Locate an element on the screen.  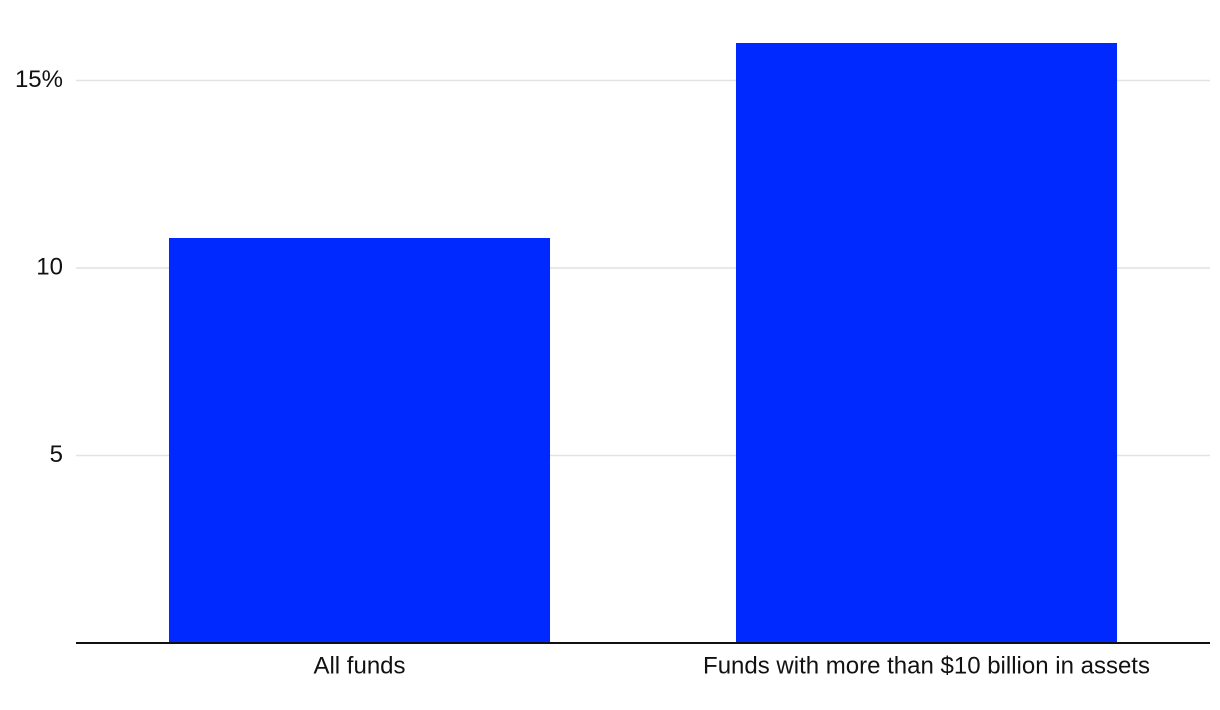
y-tick-label: 5 is located at coordinates (56, 454).